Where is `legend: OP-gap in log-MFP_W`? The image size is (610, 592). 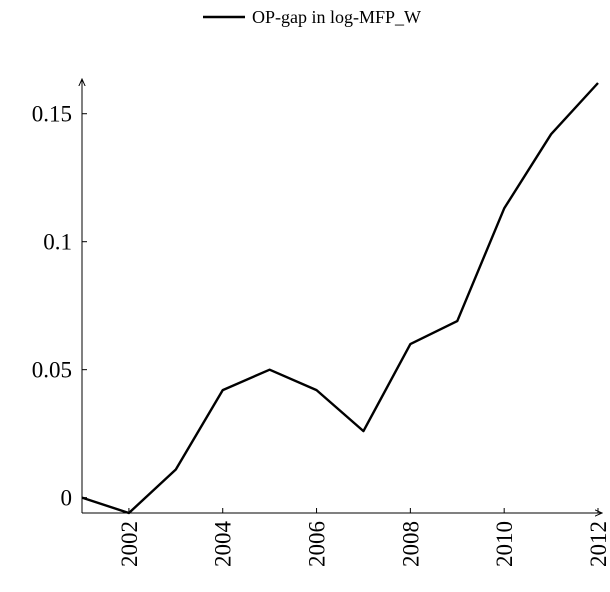 legend: OP-gap in log-MFP_W is located at coordinates (312, 17).